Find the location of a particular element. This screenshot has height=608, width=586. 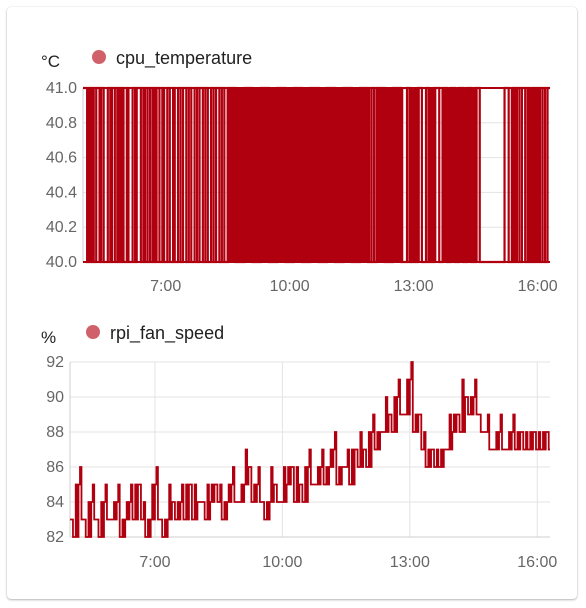

rpi-fan-speed-x-axis: 7:00 10:00 13:00 16:00 is located at coordinates (348, 562).